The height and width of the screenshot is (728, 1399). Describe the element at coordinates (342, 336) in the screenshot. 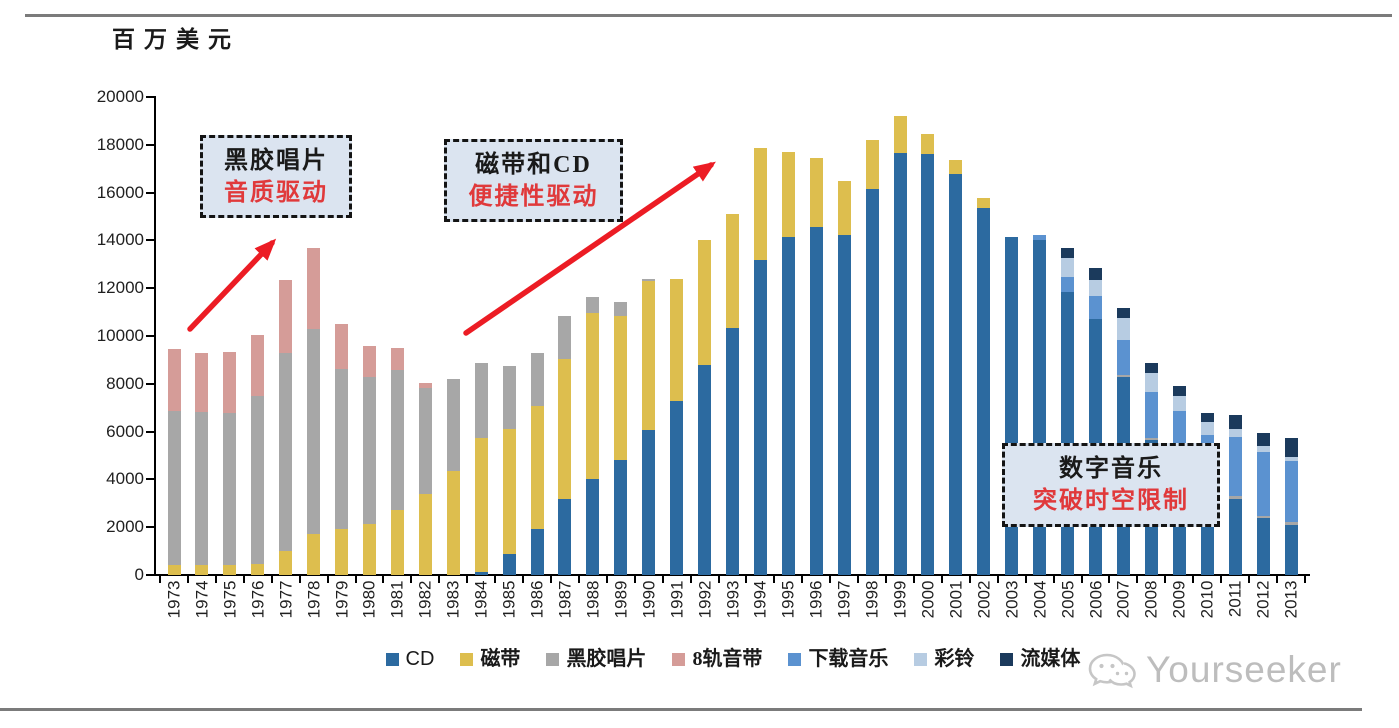

I see `bar-column-1979` at that location.